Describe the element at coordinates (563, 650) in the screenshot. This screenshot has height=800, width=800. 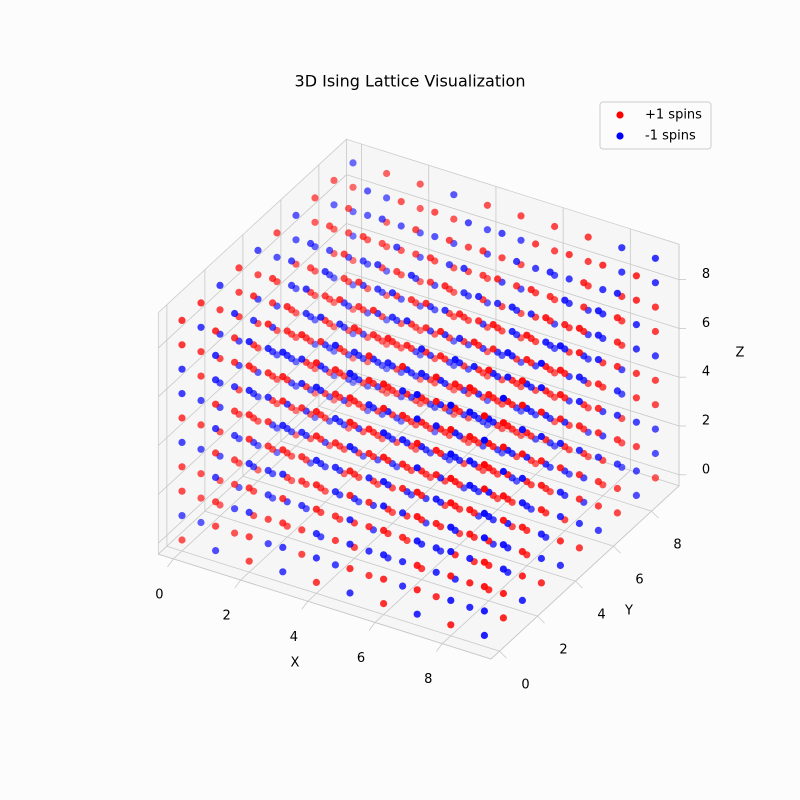
I see `y-tick-label: 2` at that location.